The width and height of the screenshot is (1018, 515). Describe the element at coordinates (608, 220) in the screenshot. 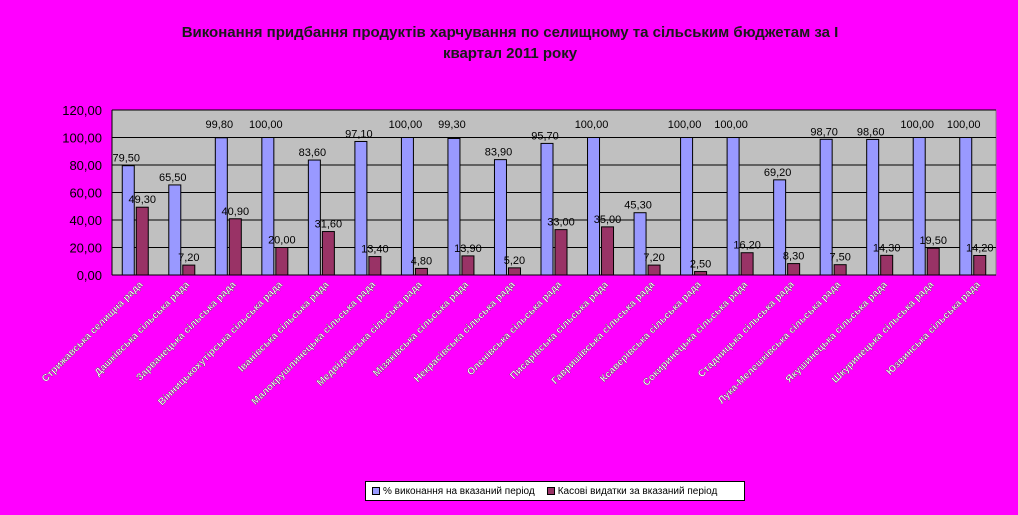

I see `data-label-series-2: 35,00` at that location.